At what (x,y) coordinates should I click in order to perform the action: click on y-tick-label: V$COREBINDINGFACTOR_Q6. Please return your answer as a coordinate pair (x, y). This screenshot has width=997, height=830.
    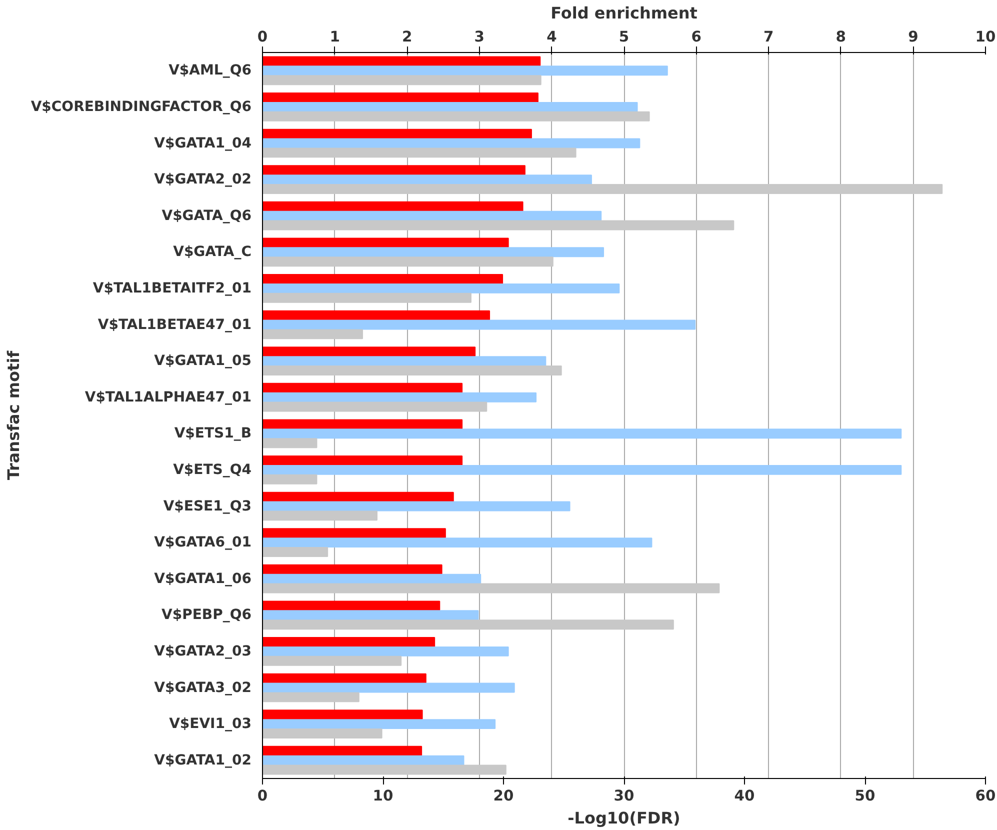
    Looking at the image, I should click on (141, 106).